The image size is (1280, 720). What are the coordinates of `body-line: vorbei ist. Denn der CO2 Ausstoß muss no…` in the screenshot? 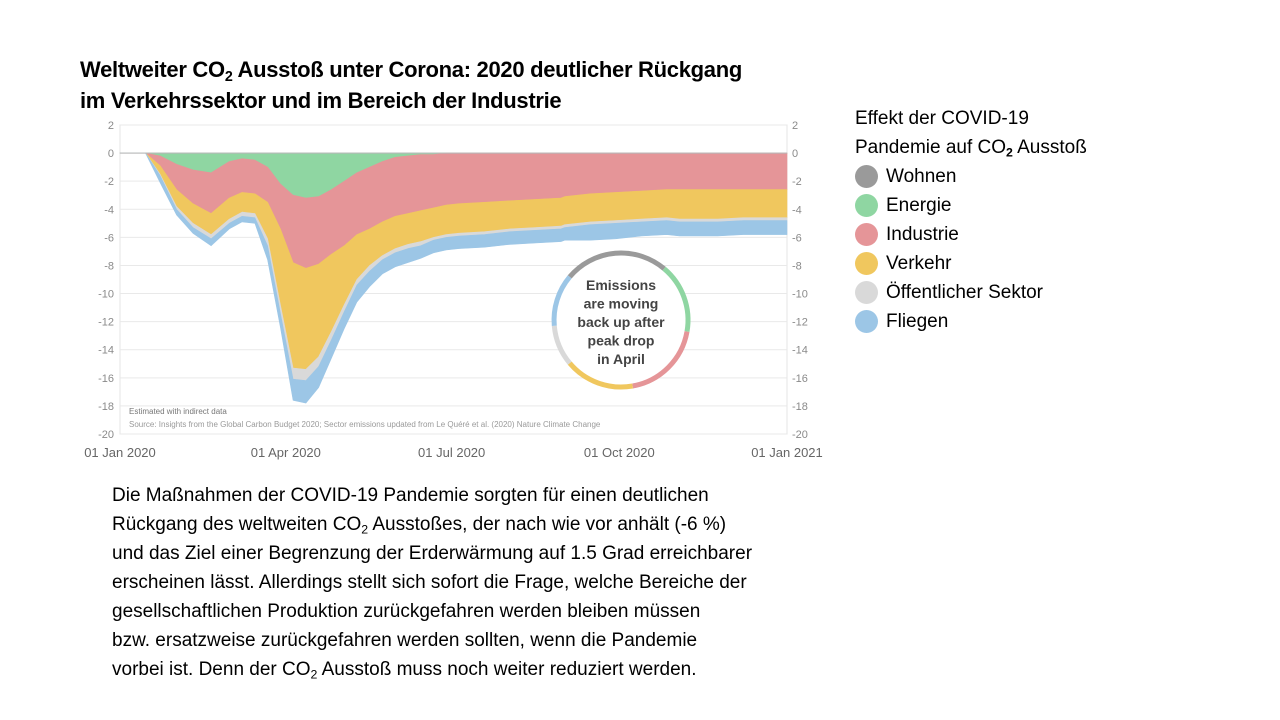 It's located at (404, 670).